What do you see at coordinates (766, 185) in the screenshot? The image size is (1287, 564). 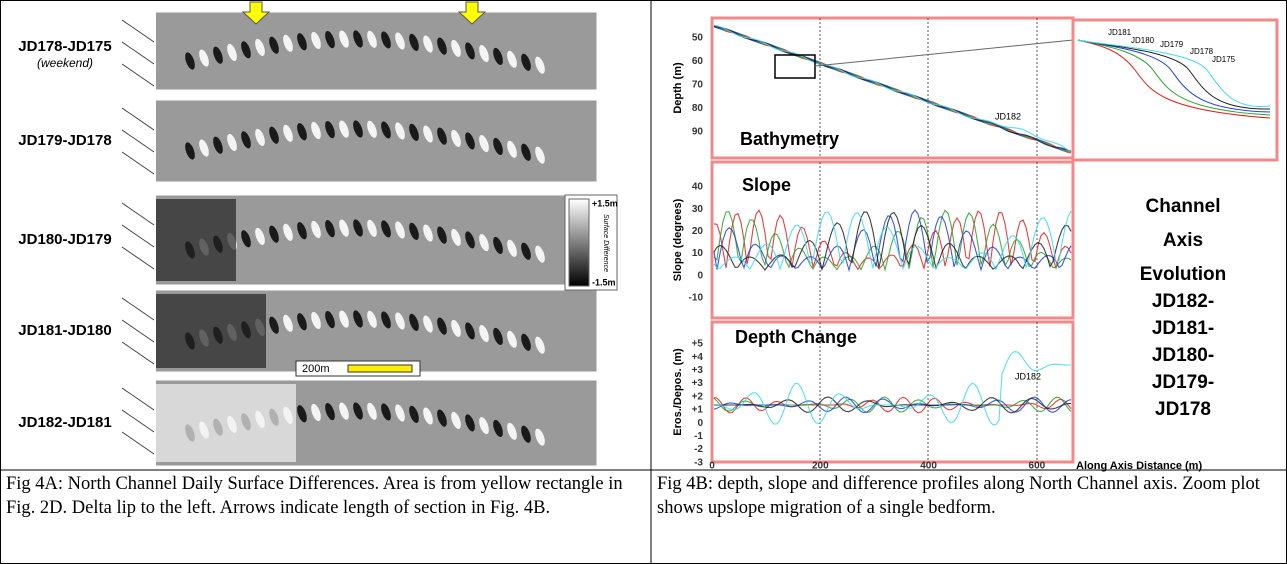 I see `plot-title: Slope` at bounding box center [766, 185].